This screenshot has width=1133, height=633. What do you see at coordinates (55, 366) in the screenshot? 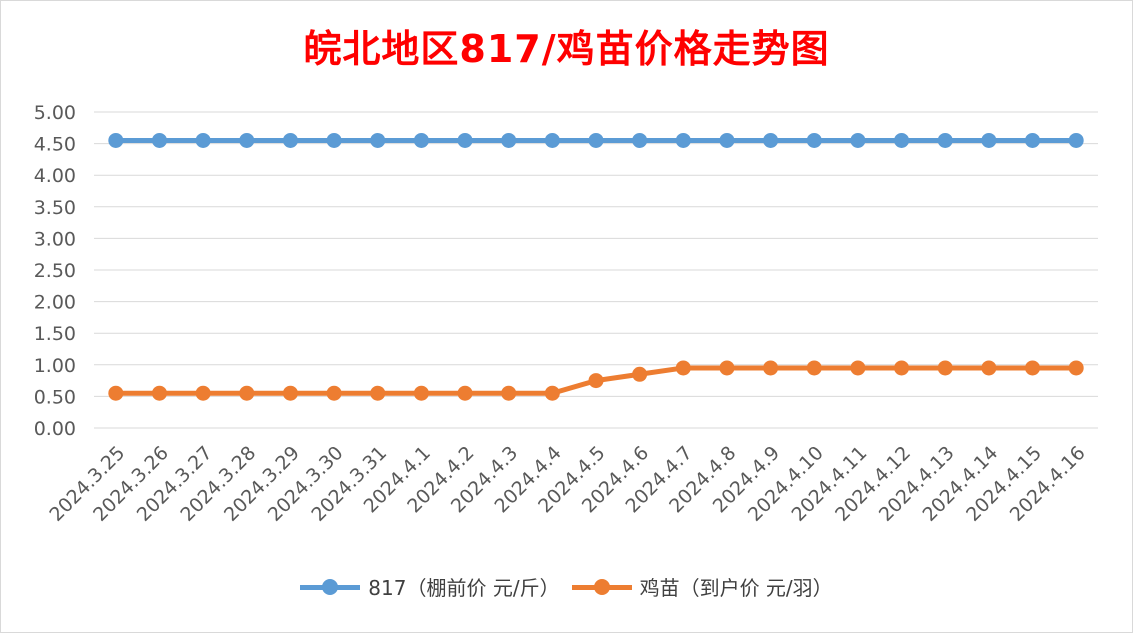
I see `y-tick-label: 1.00` at bounding box center [55, 366].